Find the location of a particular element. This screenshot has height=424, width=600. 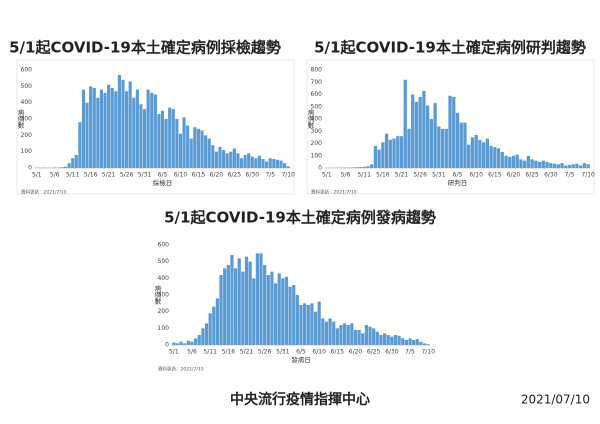

y-tick-label: 700 is located at coordinates (317, 82).